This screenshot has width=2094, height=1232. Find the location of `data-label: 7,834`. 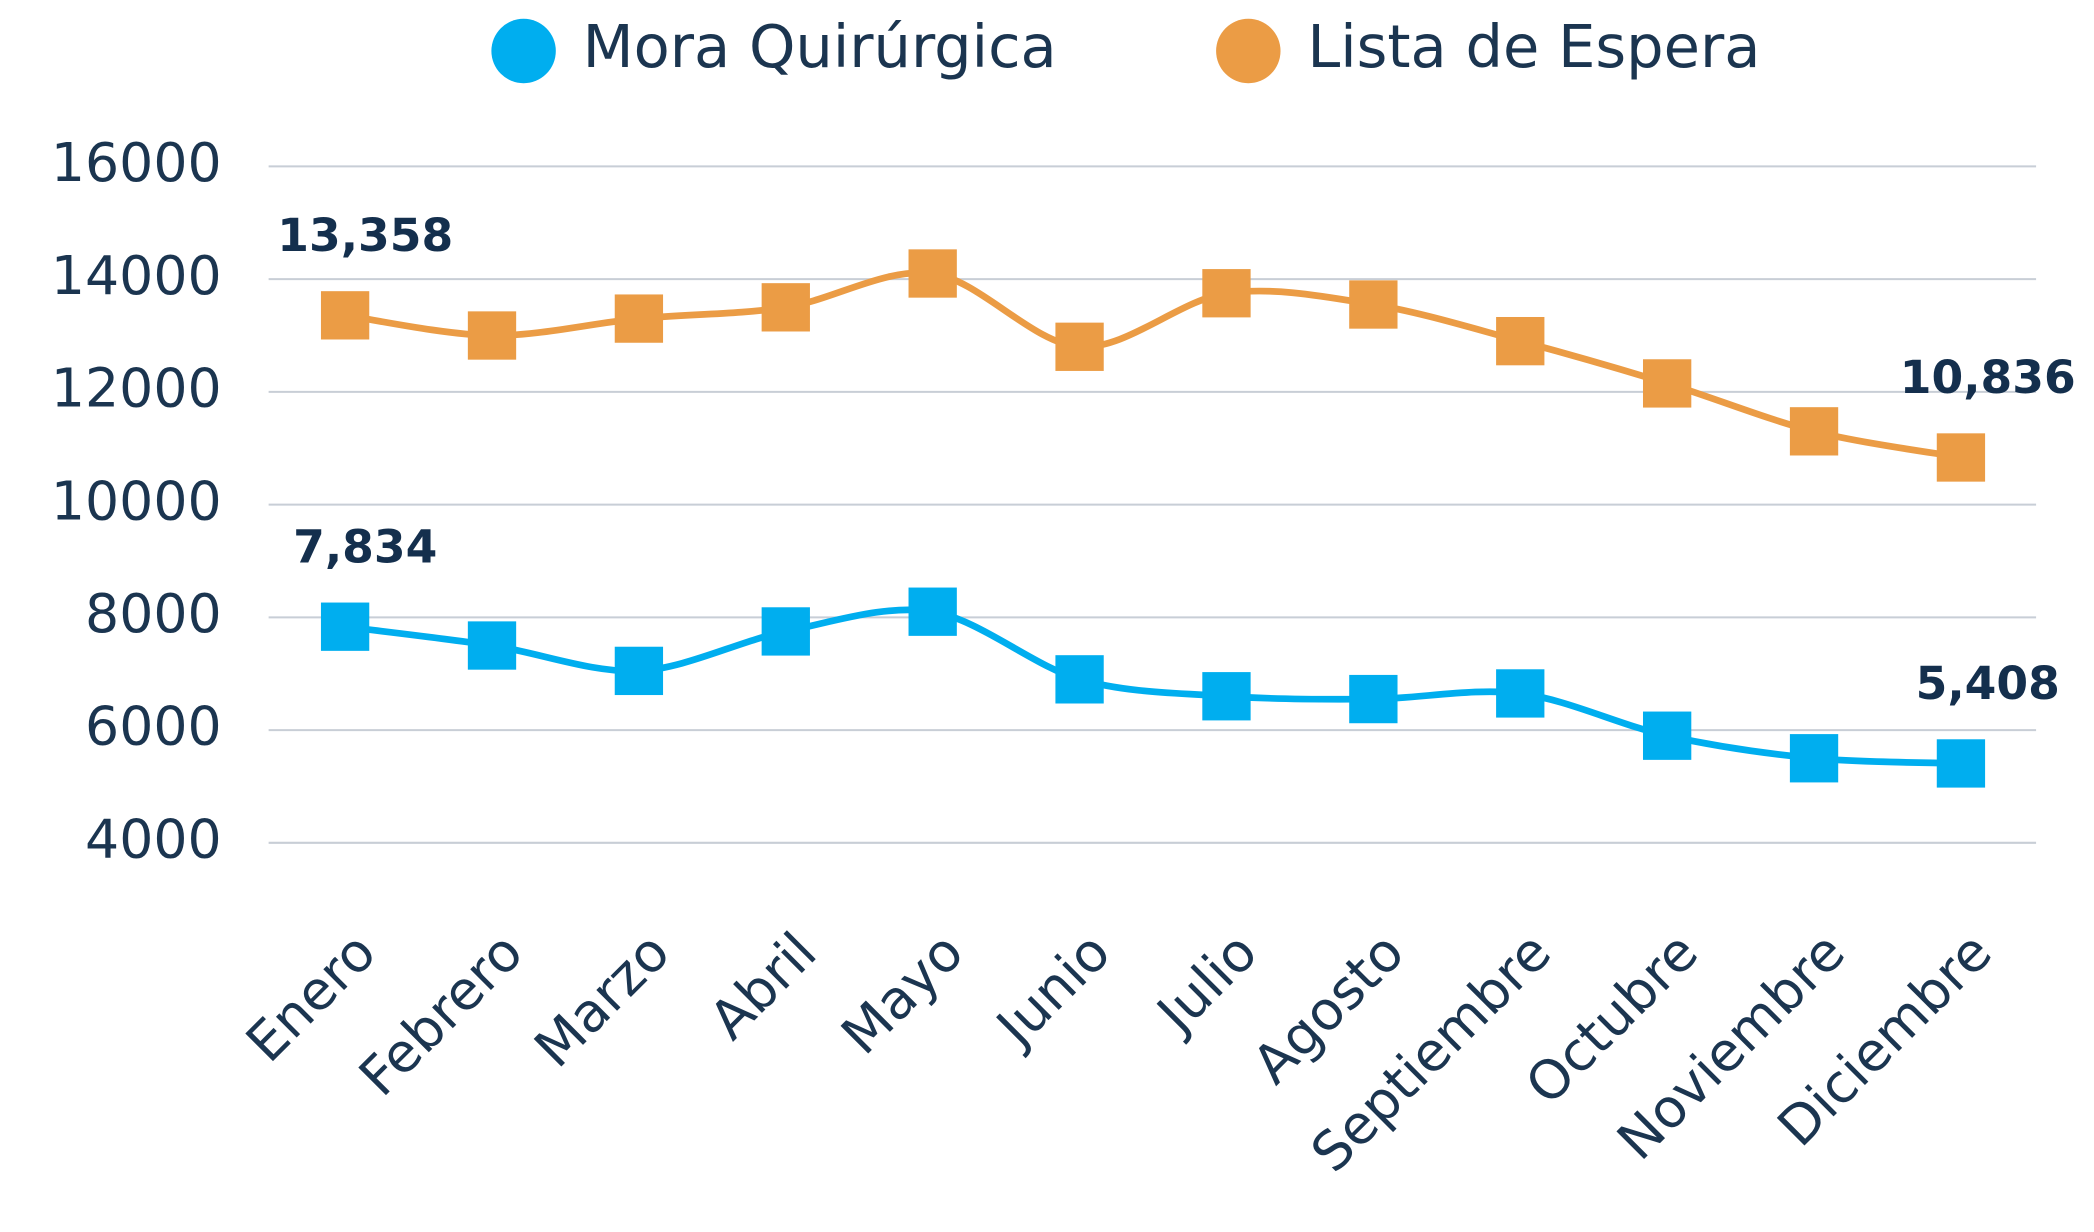

data-label: 7,834 is located at coordinates (365, 546).